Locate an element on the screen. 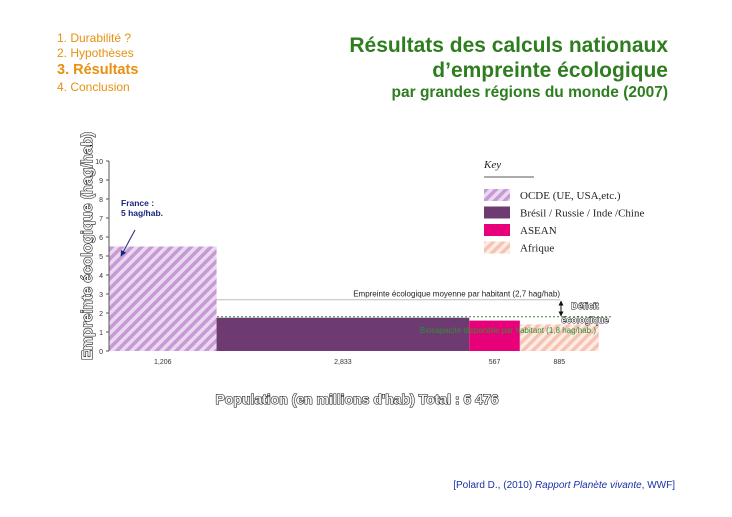 This screenshot has height=517, width=732. nav-item-conclusion: 4. Conclusion is located at coordinates (93, 87).